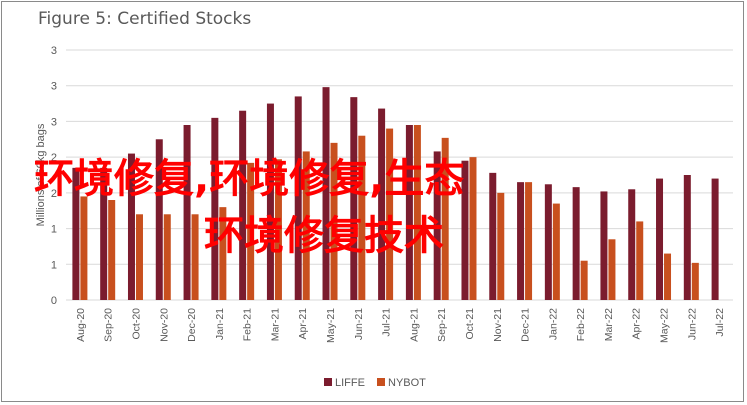  What do you see at coordinates (387, 322) in the screenshot?
I see `x-tick-label: Jul-21` at bounding box center [387, 322].